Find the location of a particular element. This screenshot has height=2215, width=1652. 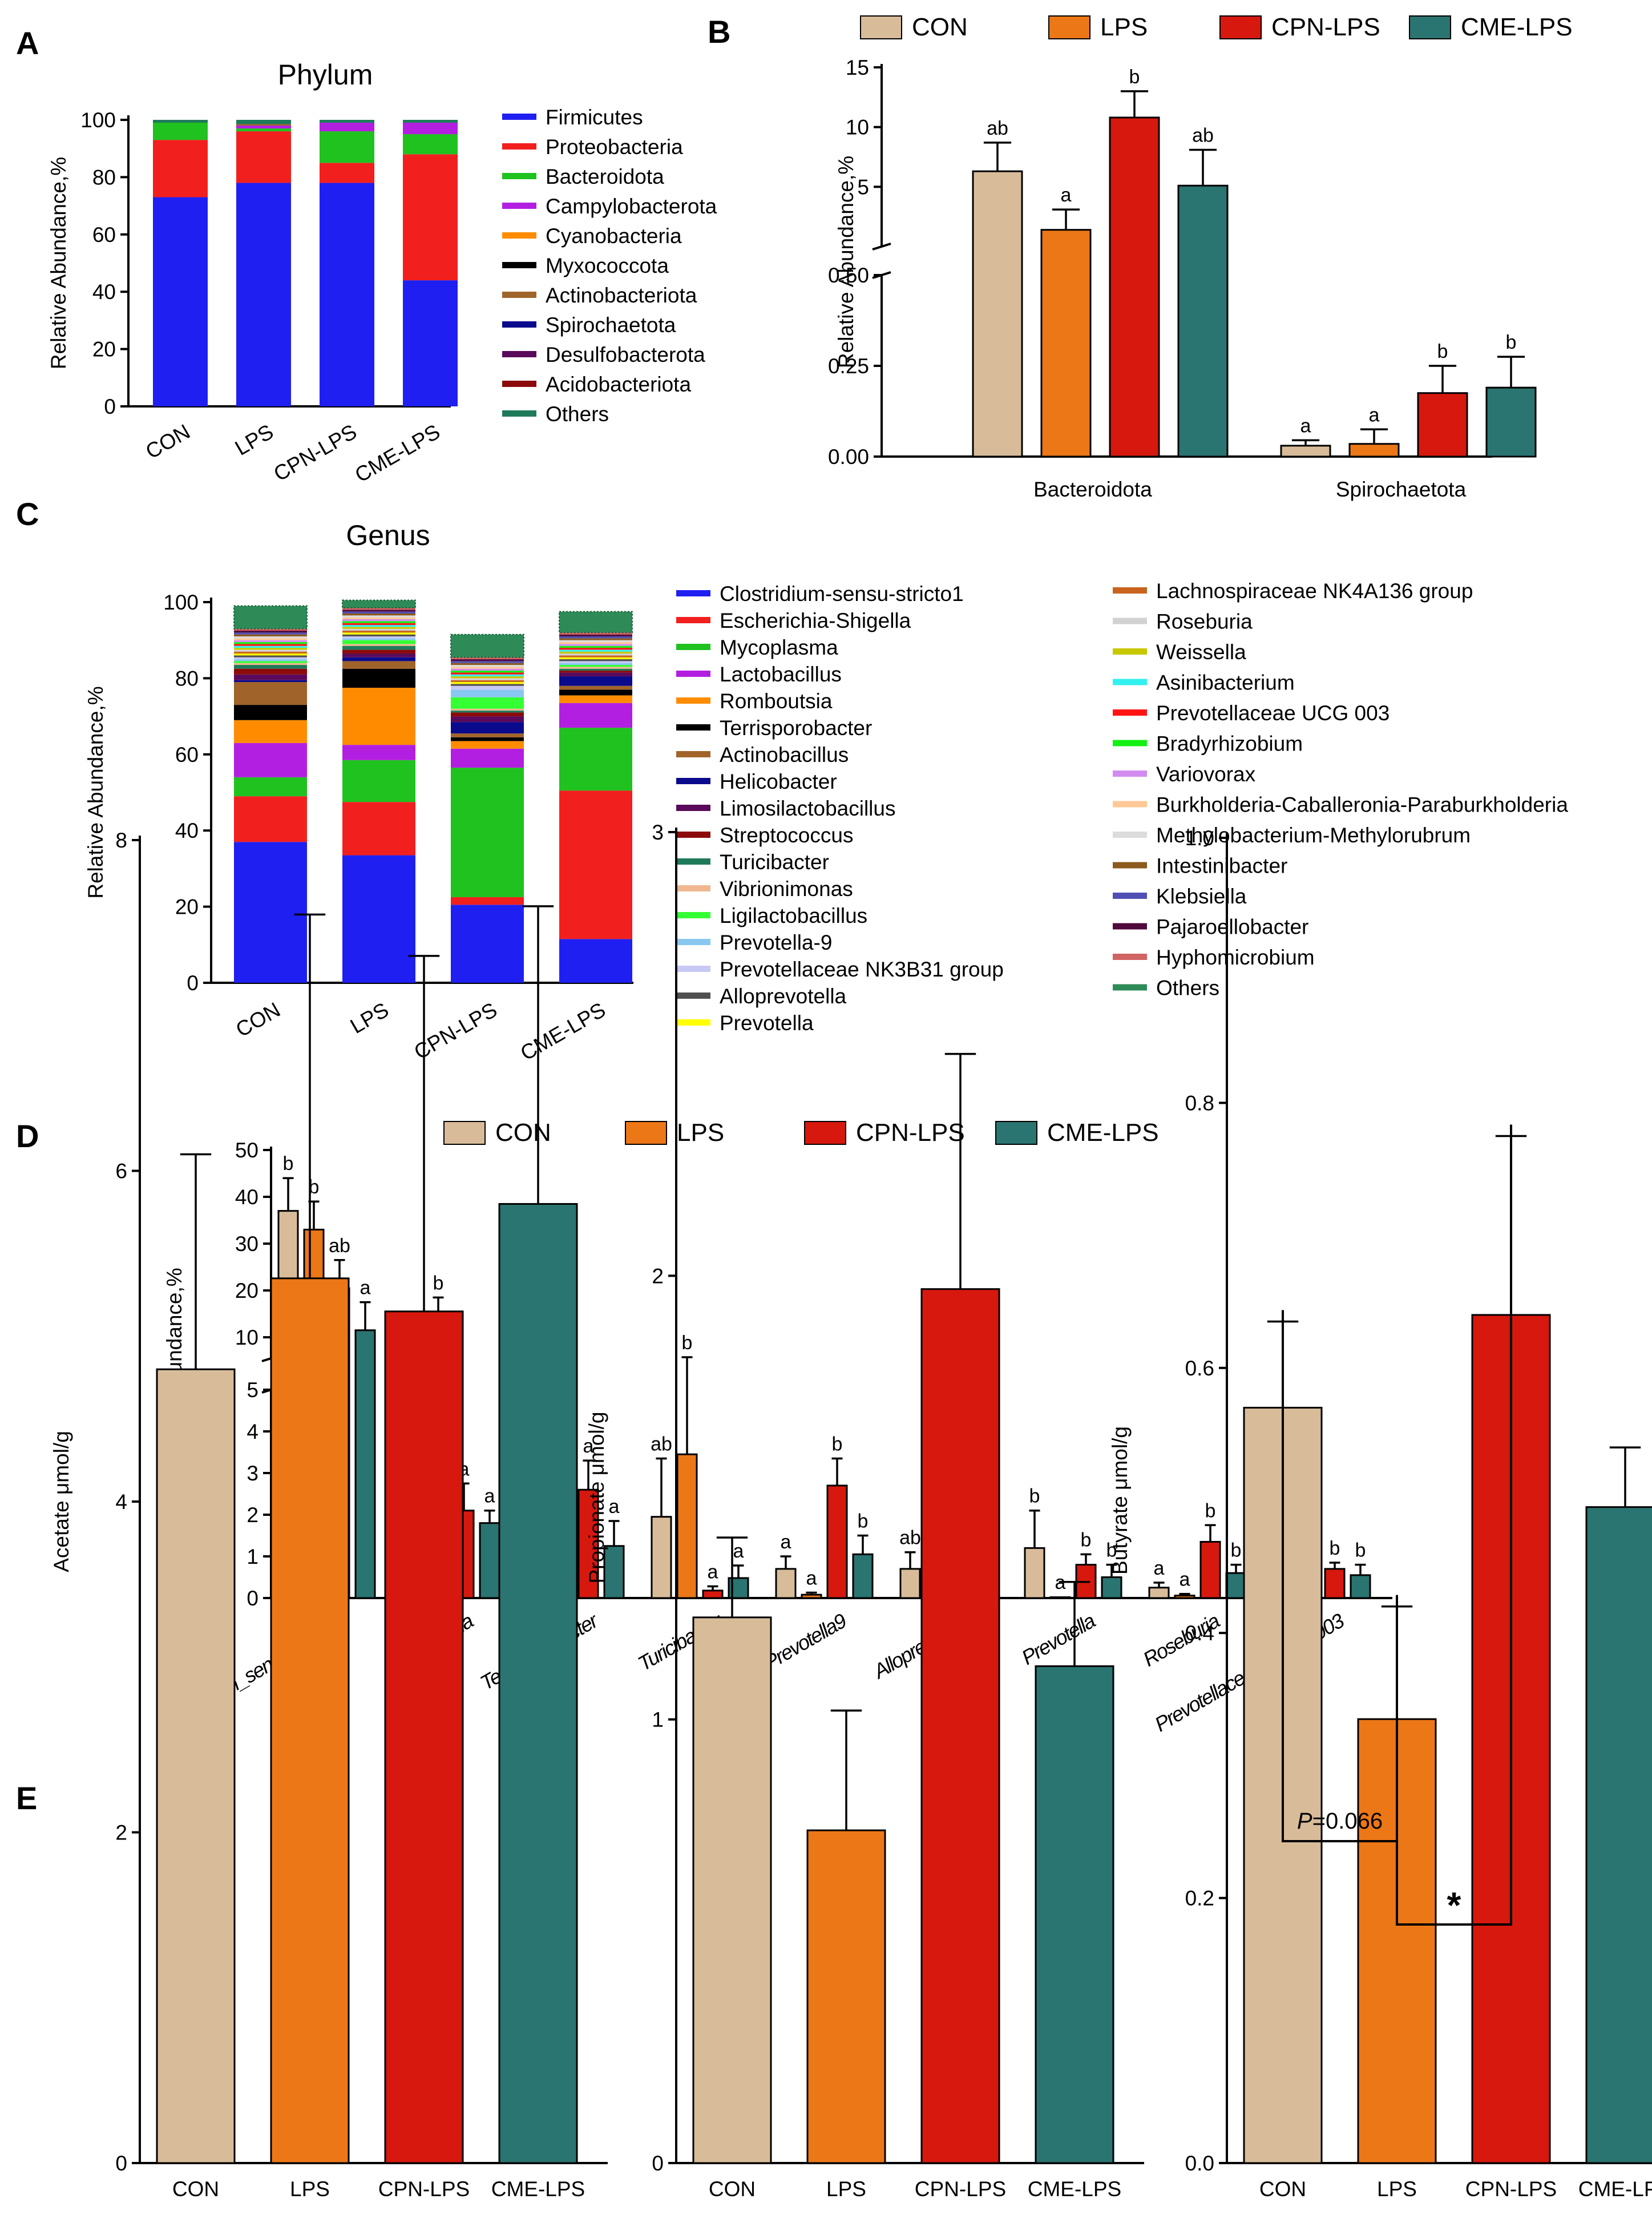

chart-e2-category-label: CPN-LPS is located at coordinates (960, 2189).